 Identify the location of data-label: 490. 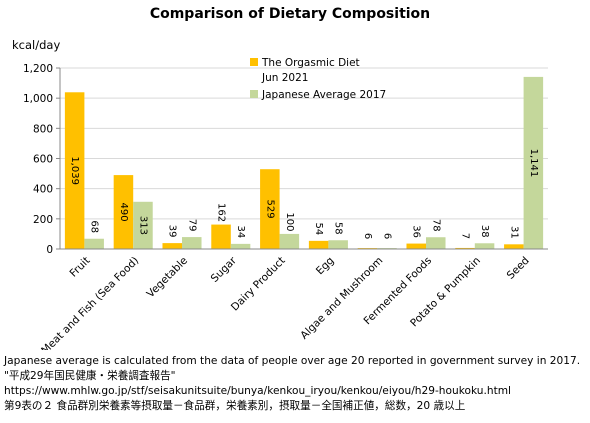
(123, 211).